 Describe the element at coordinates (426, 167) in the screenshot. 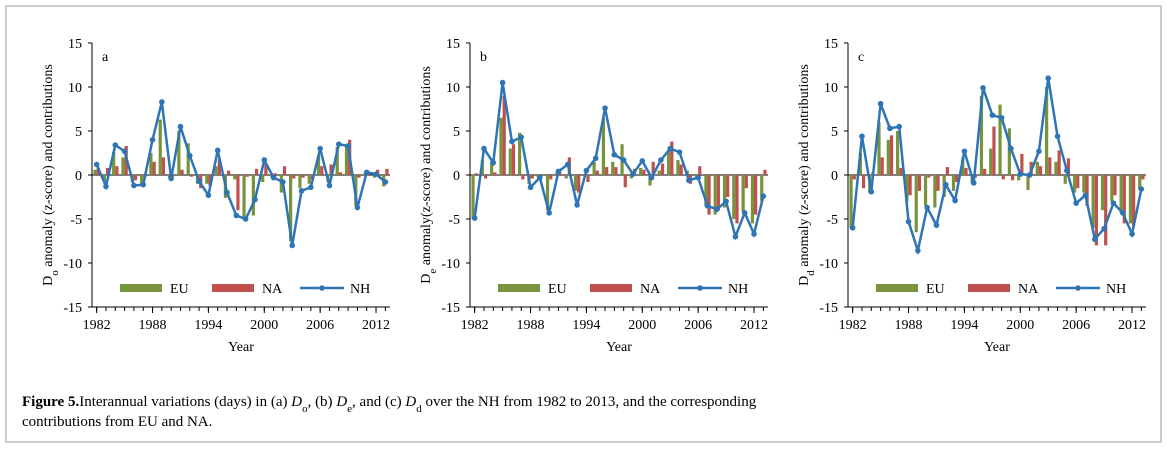

I see `y-title-text: anomaly(z-score) and contributions` at that location.